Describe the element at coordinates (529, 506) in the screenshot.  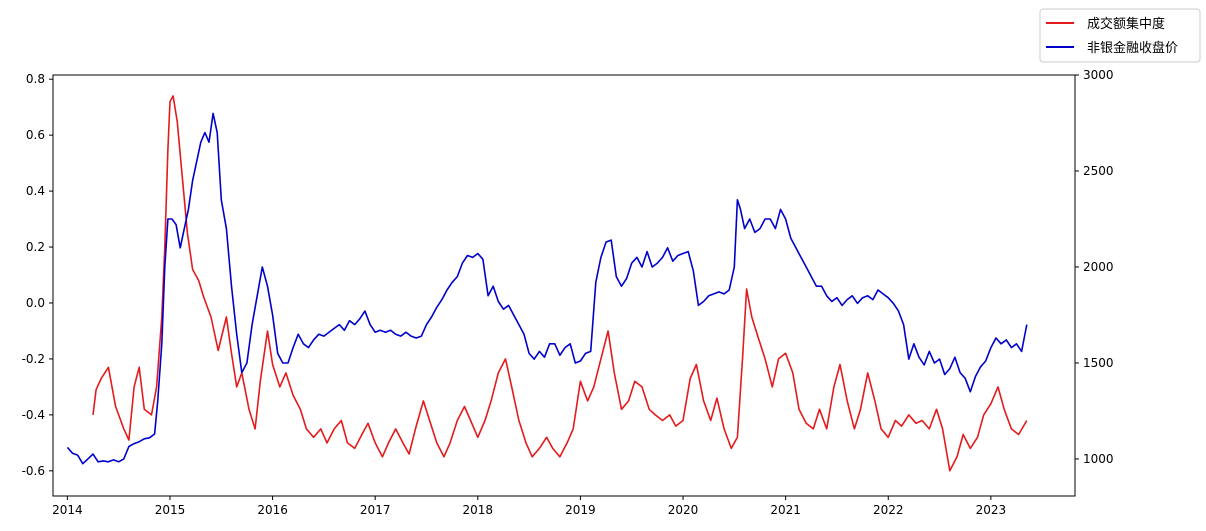
I see `x-axis-ticks: 2014 2015 2016 2017 2018 2019 2020 2021 2022 2023` at that location.